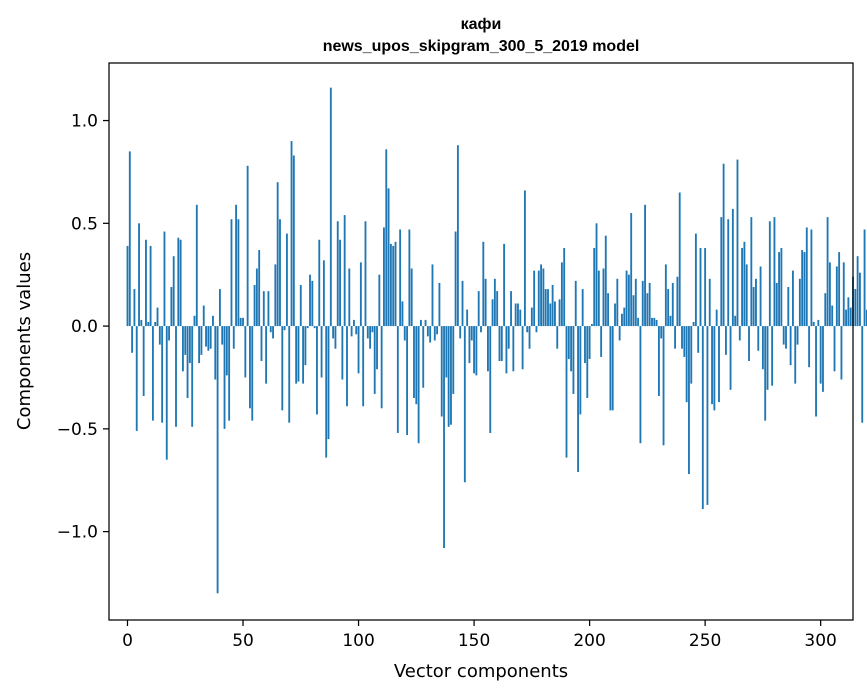 This screenshot has height=700, width=867. Describe the element at coordinates (243, 641) in the screenshot. I see `x-tick-label: 50` at that location.